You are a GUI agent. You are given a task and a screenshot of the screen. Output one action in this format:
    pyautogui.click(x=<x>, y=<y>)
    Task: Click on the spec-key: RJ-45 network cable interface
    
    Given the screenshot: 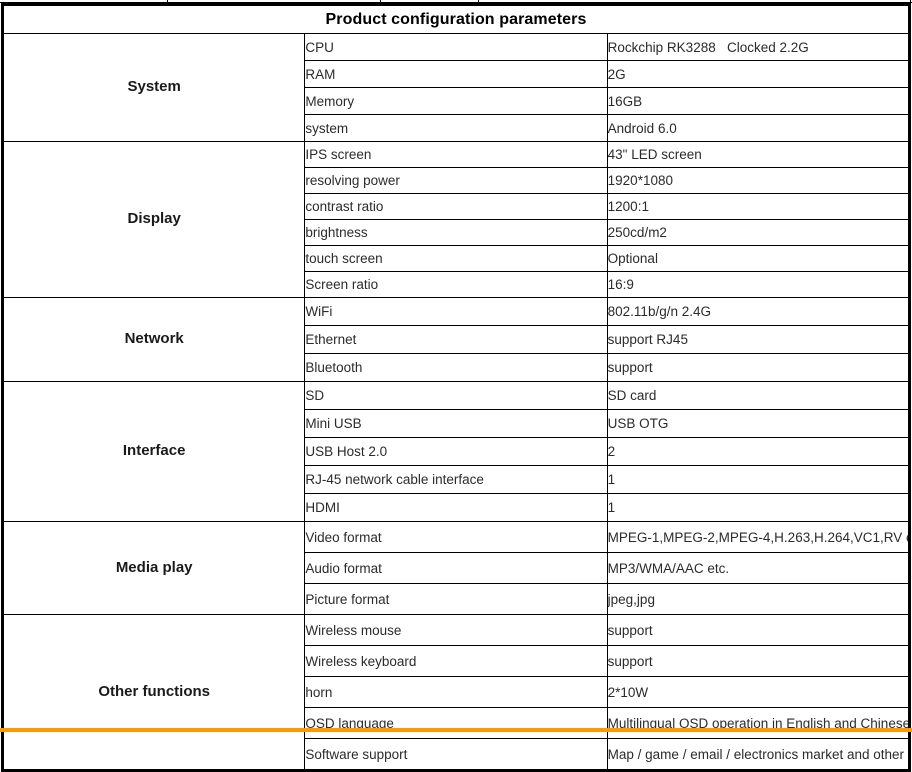 What is the action you would take?
    pyautogui.click(x=456, y=479)
    